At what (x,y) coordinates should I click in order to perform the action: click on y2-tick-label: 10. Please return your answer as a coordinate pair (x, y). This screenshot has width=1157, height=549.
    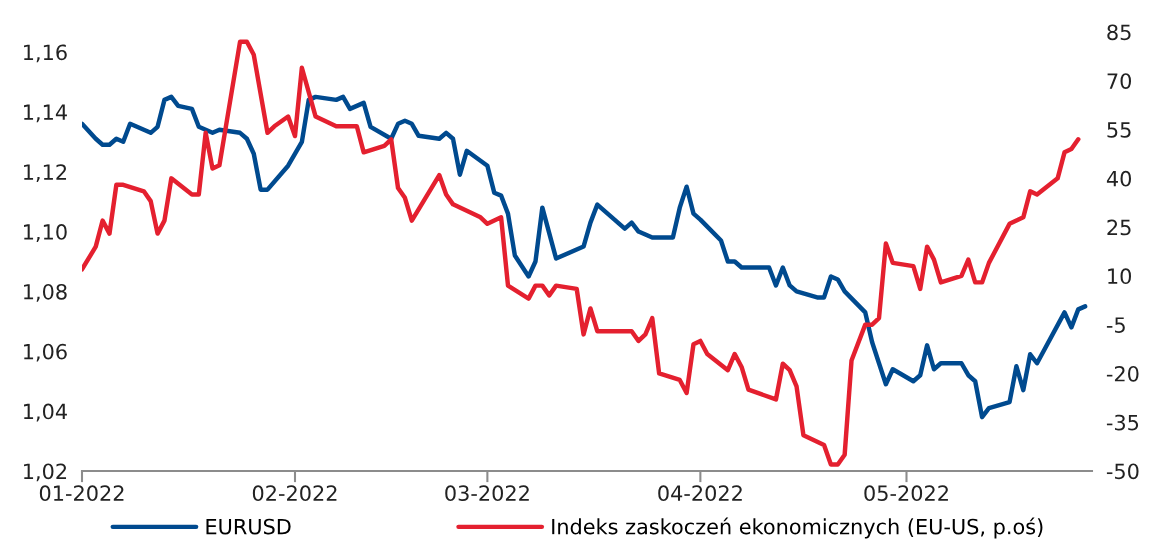
    Looking at the image, I should click on (1120, 276).